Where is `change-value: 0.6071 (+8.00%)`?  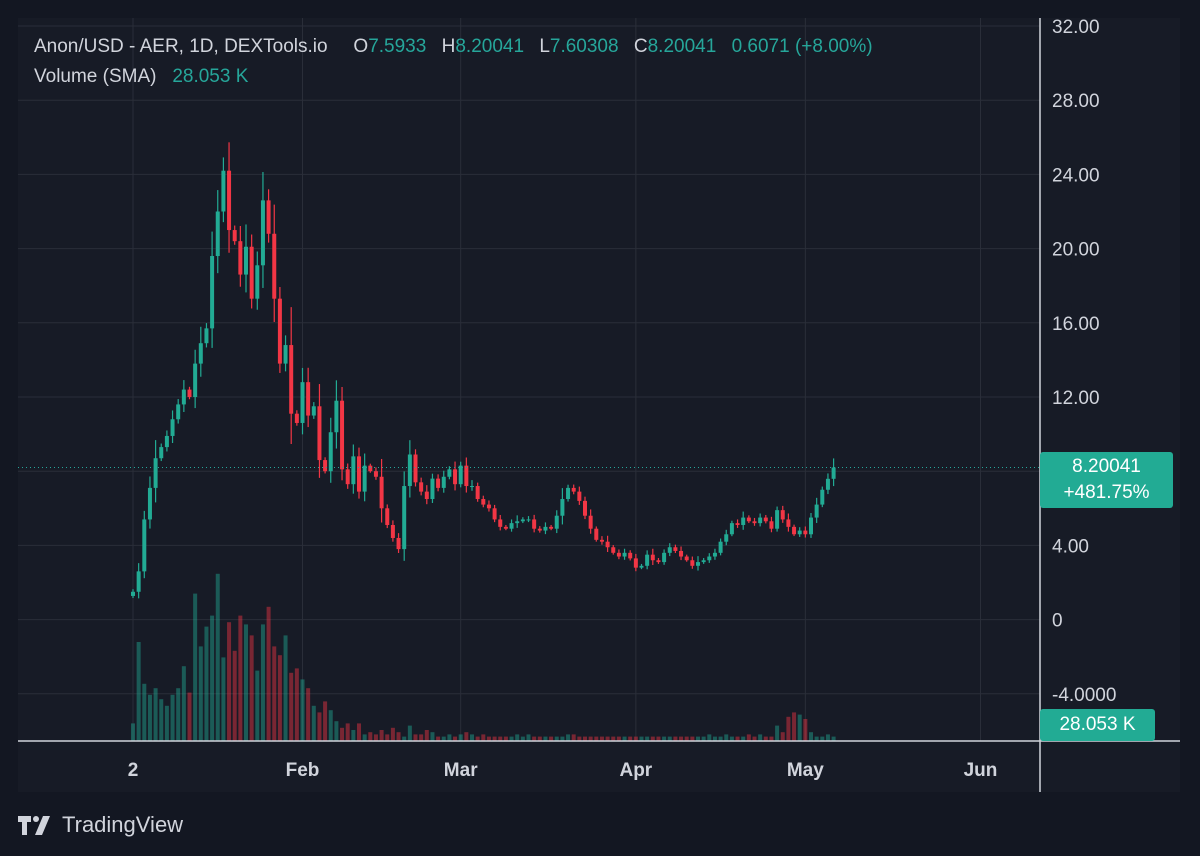
change-value: 0.6071 (+8.00%) is located at coordinates (802, 46).